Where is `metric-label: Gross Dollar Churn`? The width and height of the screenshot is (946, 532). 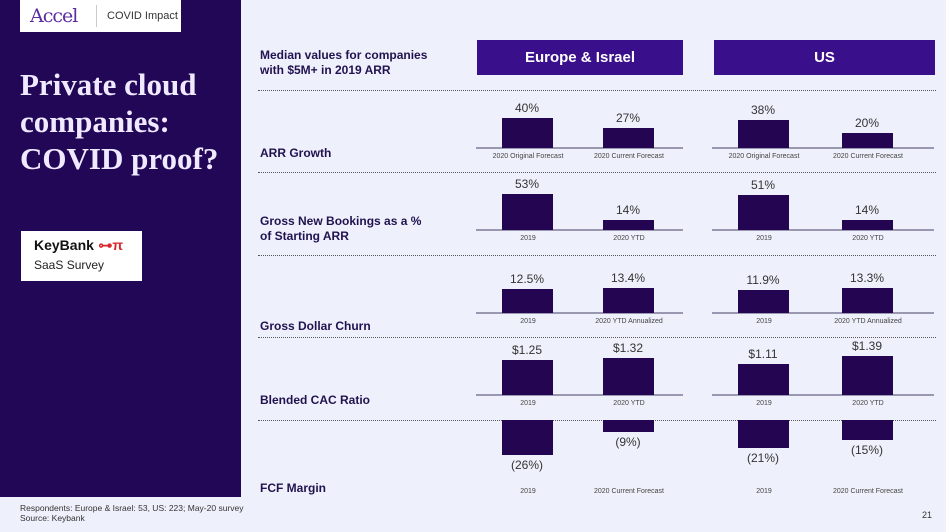 metric-label: Gross Dollar Churn is located at coordinates (315, 326).